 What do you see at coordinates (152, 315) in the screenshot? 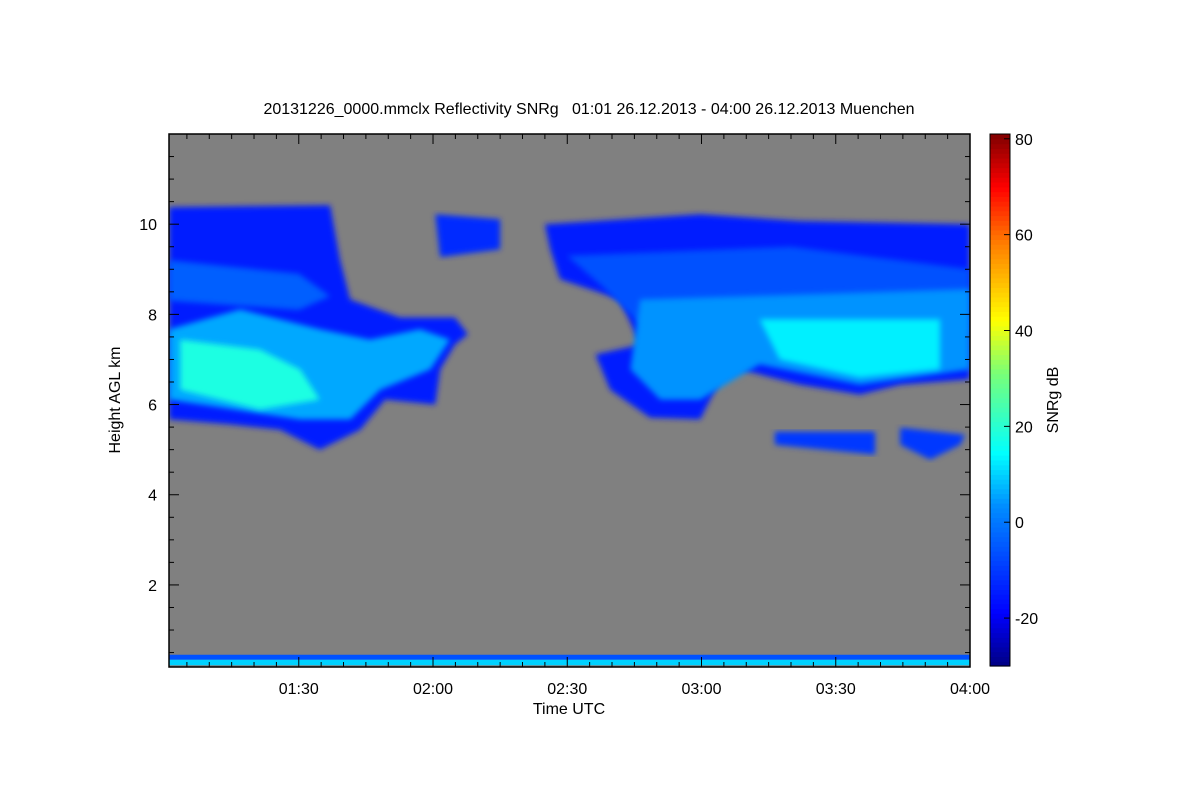
I see `y-tick-label: 8` at bounding box center [152, 315].